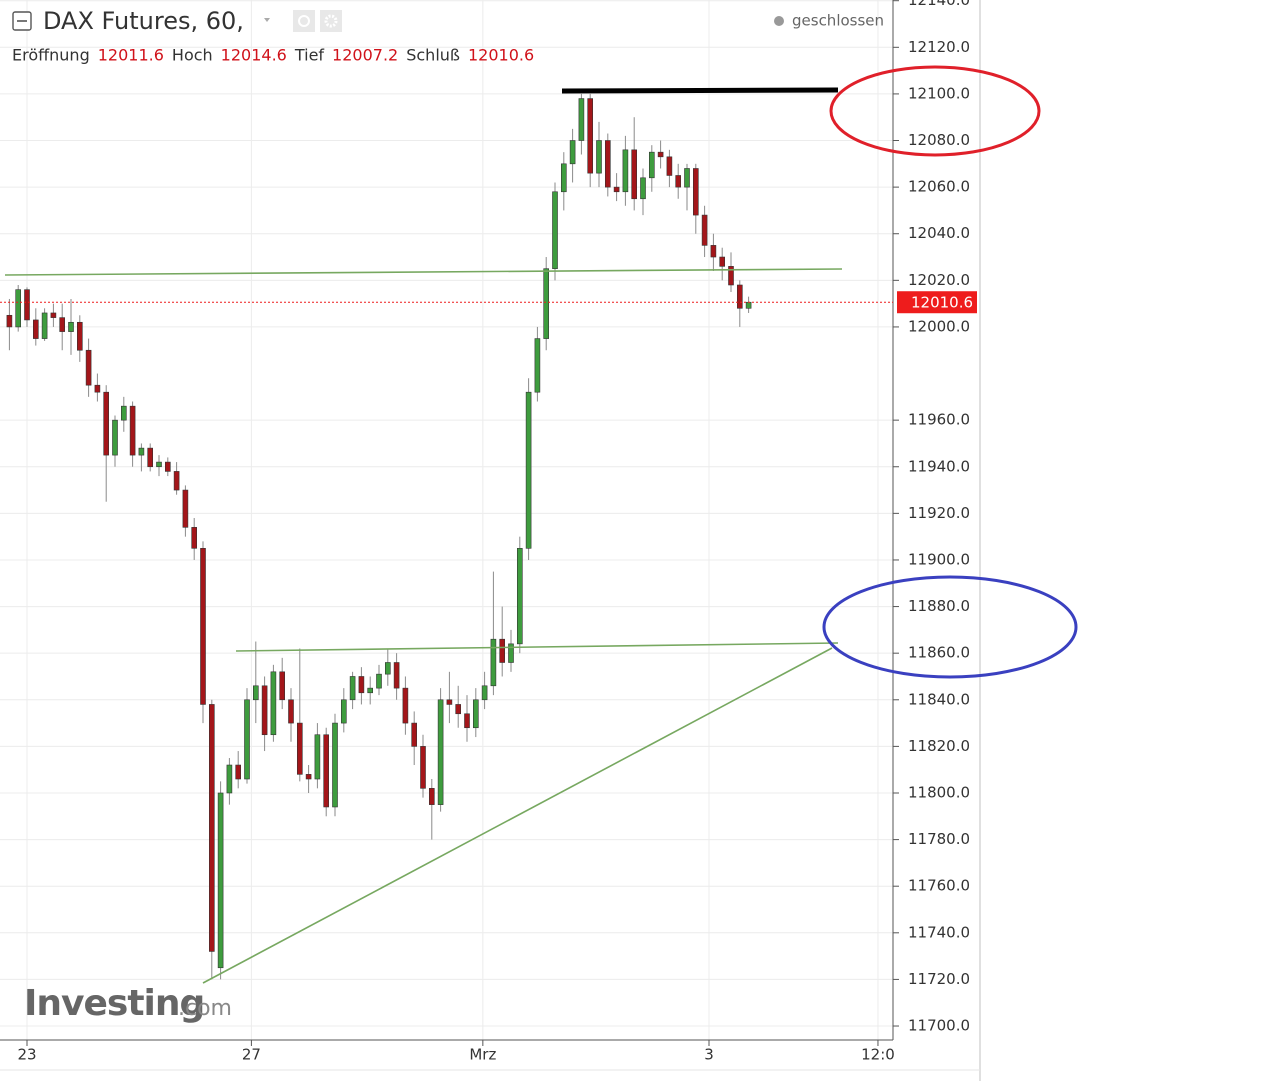 The width and height of the screenshot is (1288, 1081). Describe the element at coordinates (501, 55) in the screenshot. I see `ohlc-value: 12010.6` at that location.